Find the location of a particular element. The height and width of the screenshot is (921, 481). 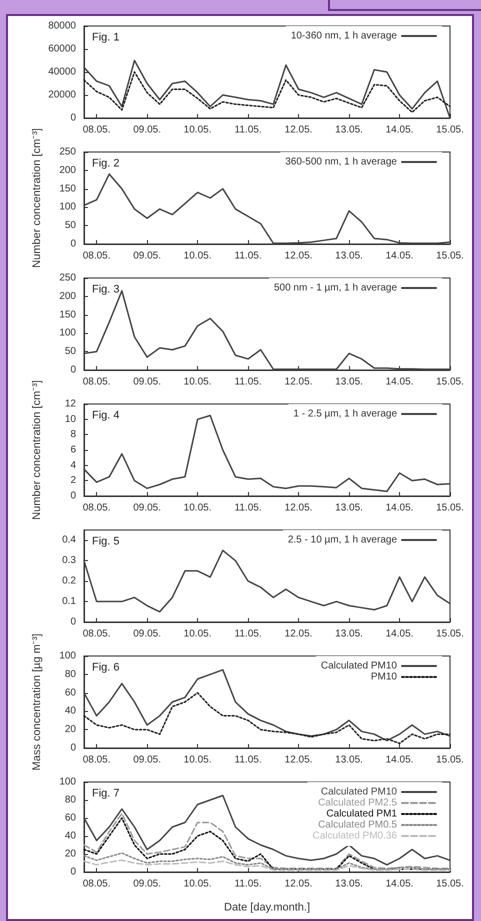

legend-label: PM10 is located at coordinates (384, 677).